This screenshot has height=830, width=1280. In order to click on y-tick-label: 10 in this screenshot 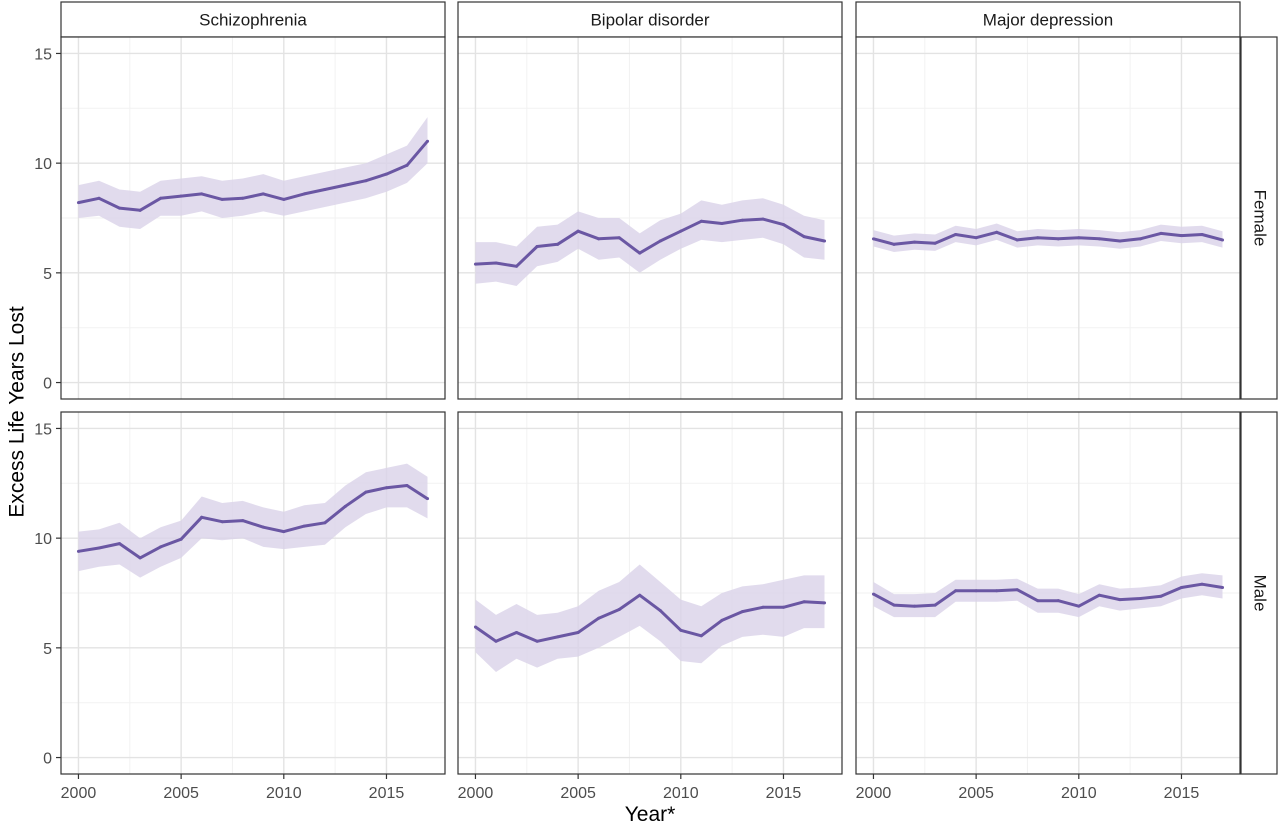, I will do `click(43, 164)`.